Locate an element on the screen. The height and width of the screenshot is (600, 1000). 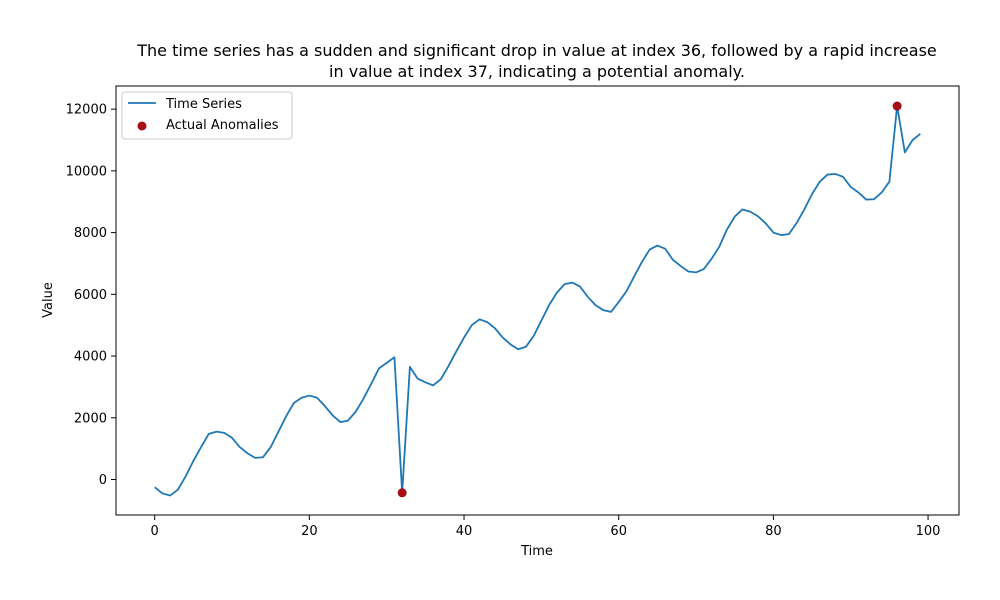
x-tick-label: 100 is located at coordinates (928, 531).